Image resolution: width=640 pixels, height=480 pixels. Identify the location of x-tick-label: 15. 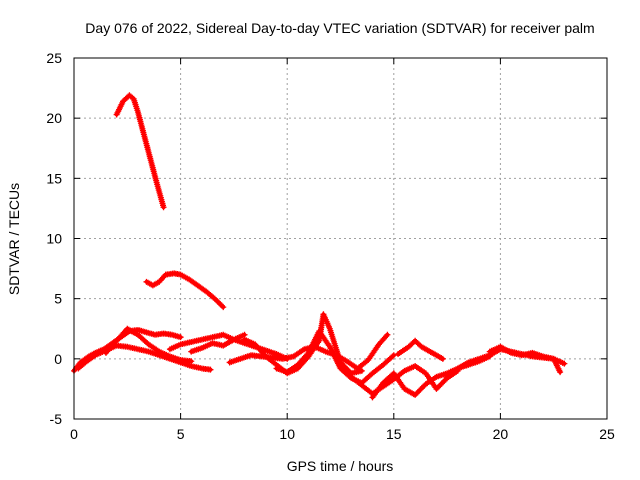
(394, 434).